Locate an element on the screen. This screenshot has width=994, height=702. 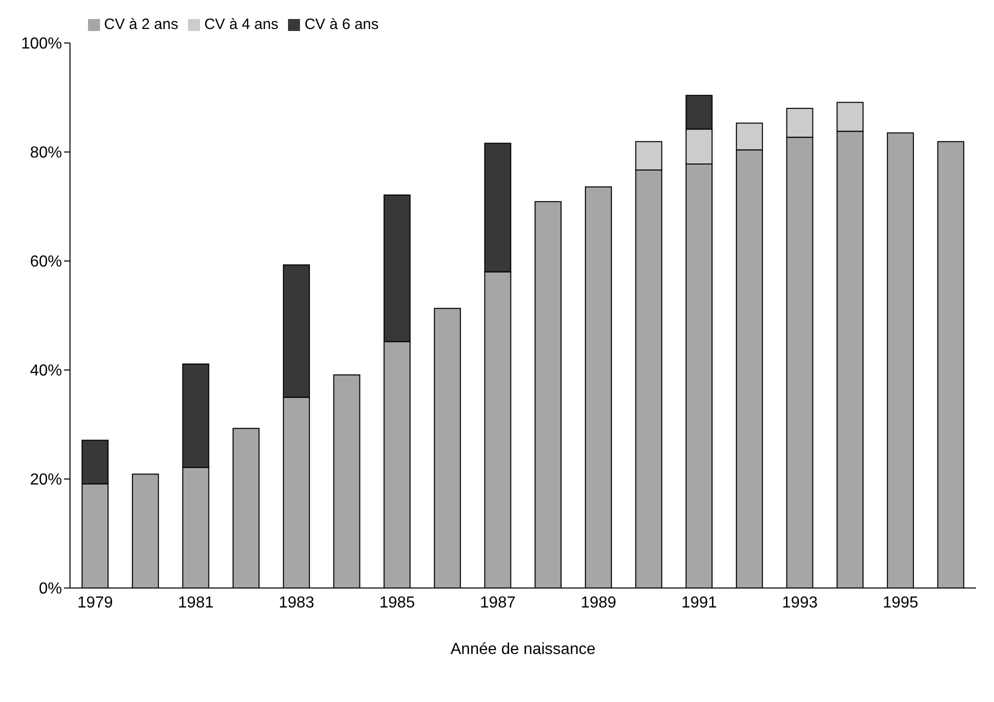
y-tick-label: 0% is located at coordinates (50, 589).